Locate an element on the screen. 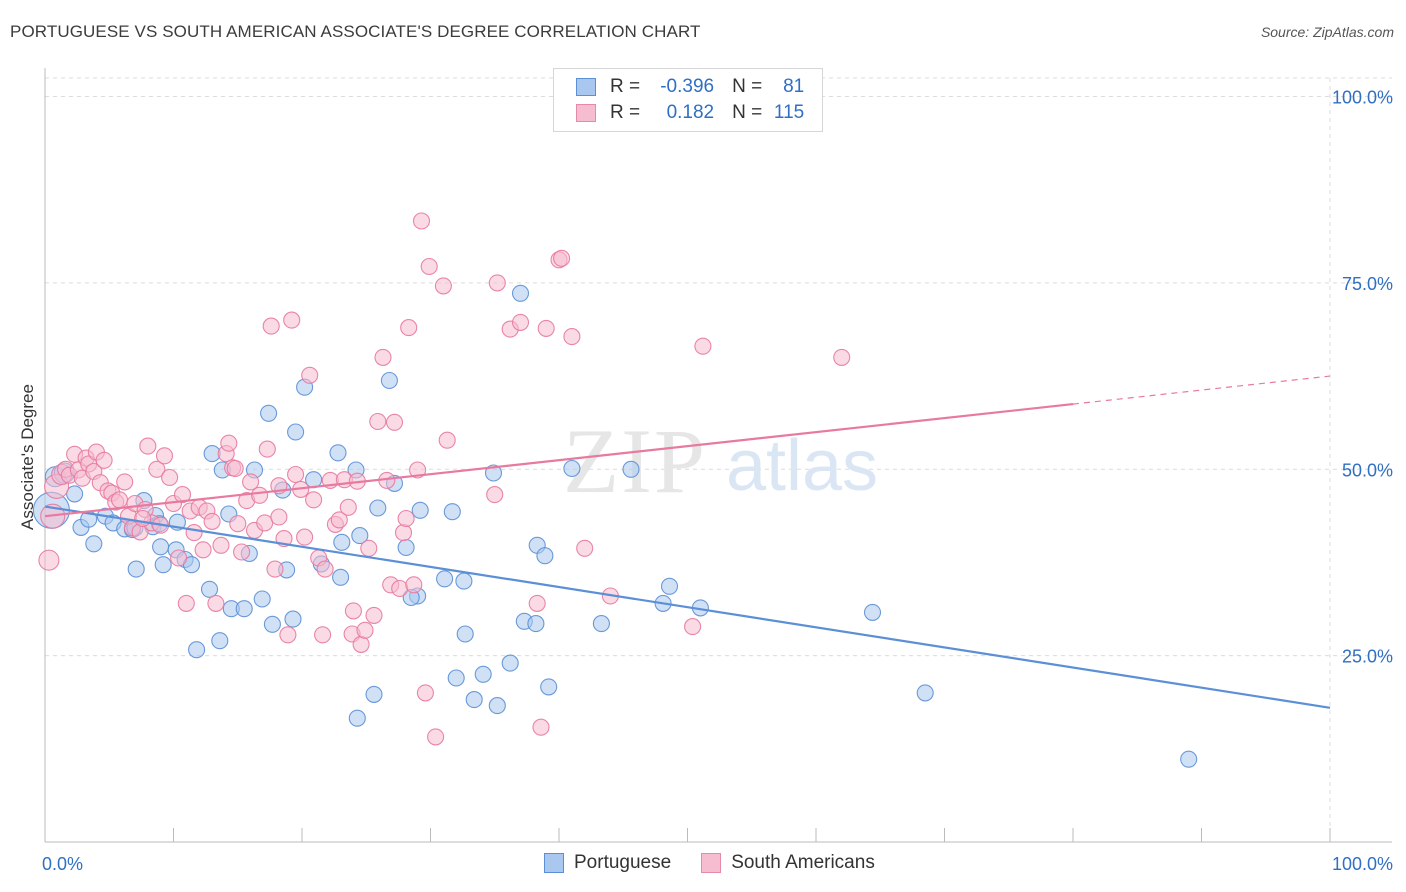 The width and height of the screenshot is (1406, 892). legend-item-portuguese: Portuguese is located at coordinates (607, 863).